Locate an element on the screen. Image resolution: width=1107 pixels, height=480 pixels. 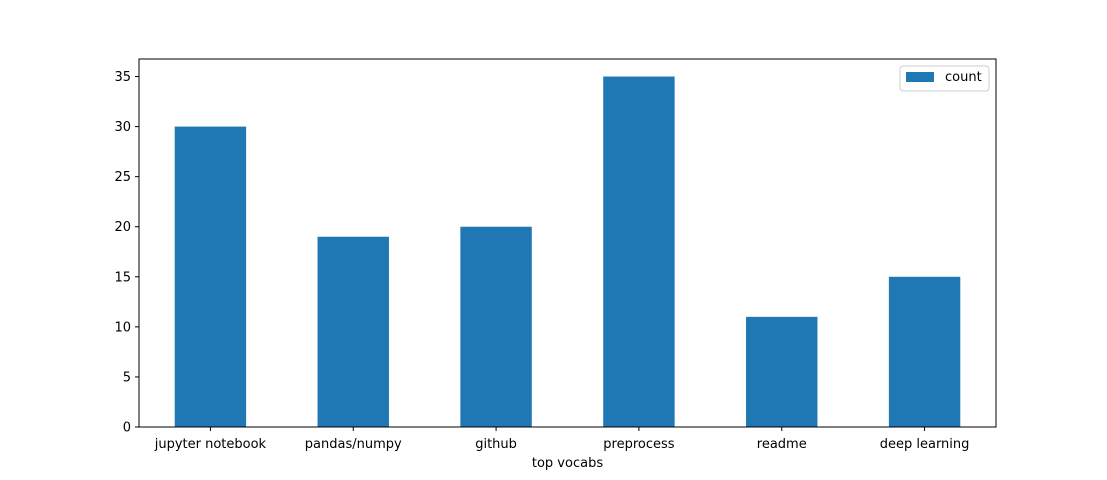
y-tick-label: 0 is located at coordinates (127, 428).